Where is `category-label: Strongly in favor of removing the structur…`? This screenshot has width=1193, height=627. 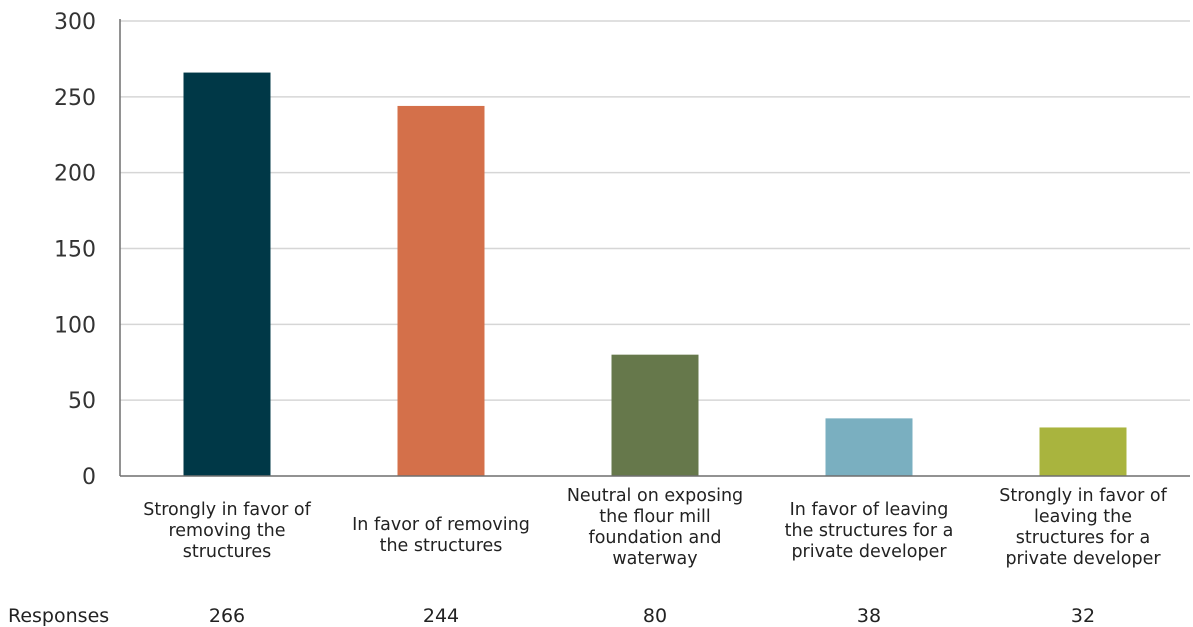
category-label: Strongly in favor of removing the structur… is located at coordinates (227, 531).